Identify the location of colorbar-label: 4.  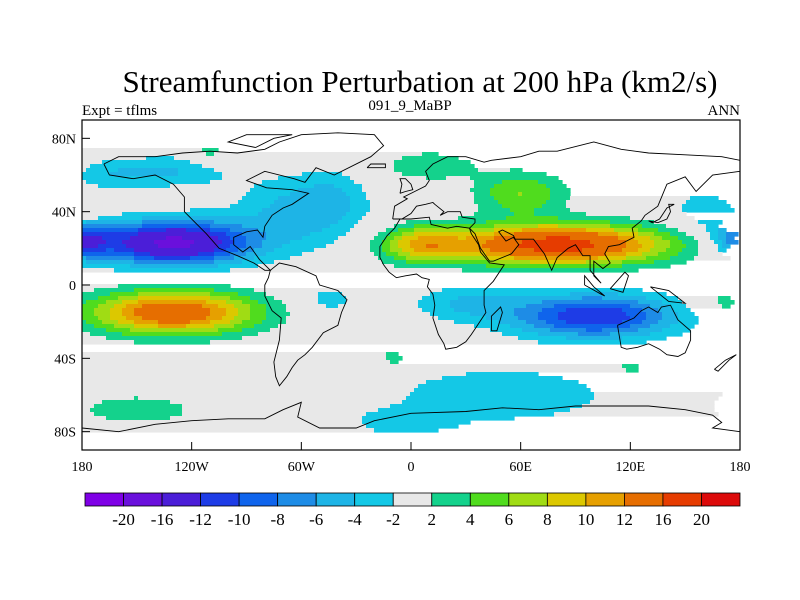
(470, 519).